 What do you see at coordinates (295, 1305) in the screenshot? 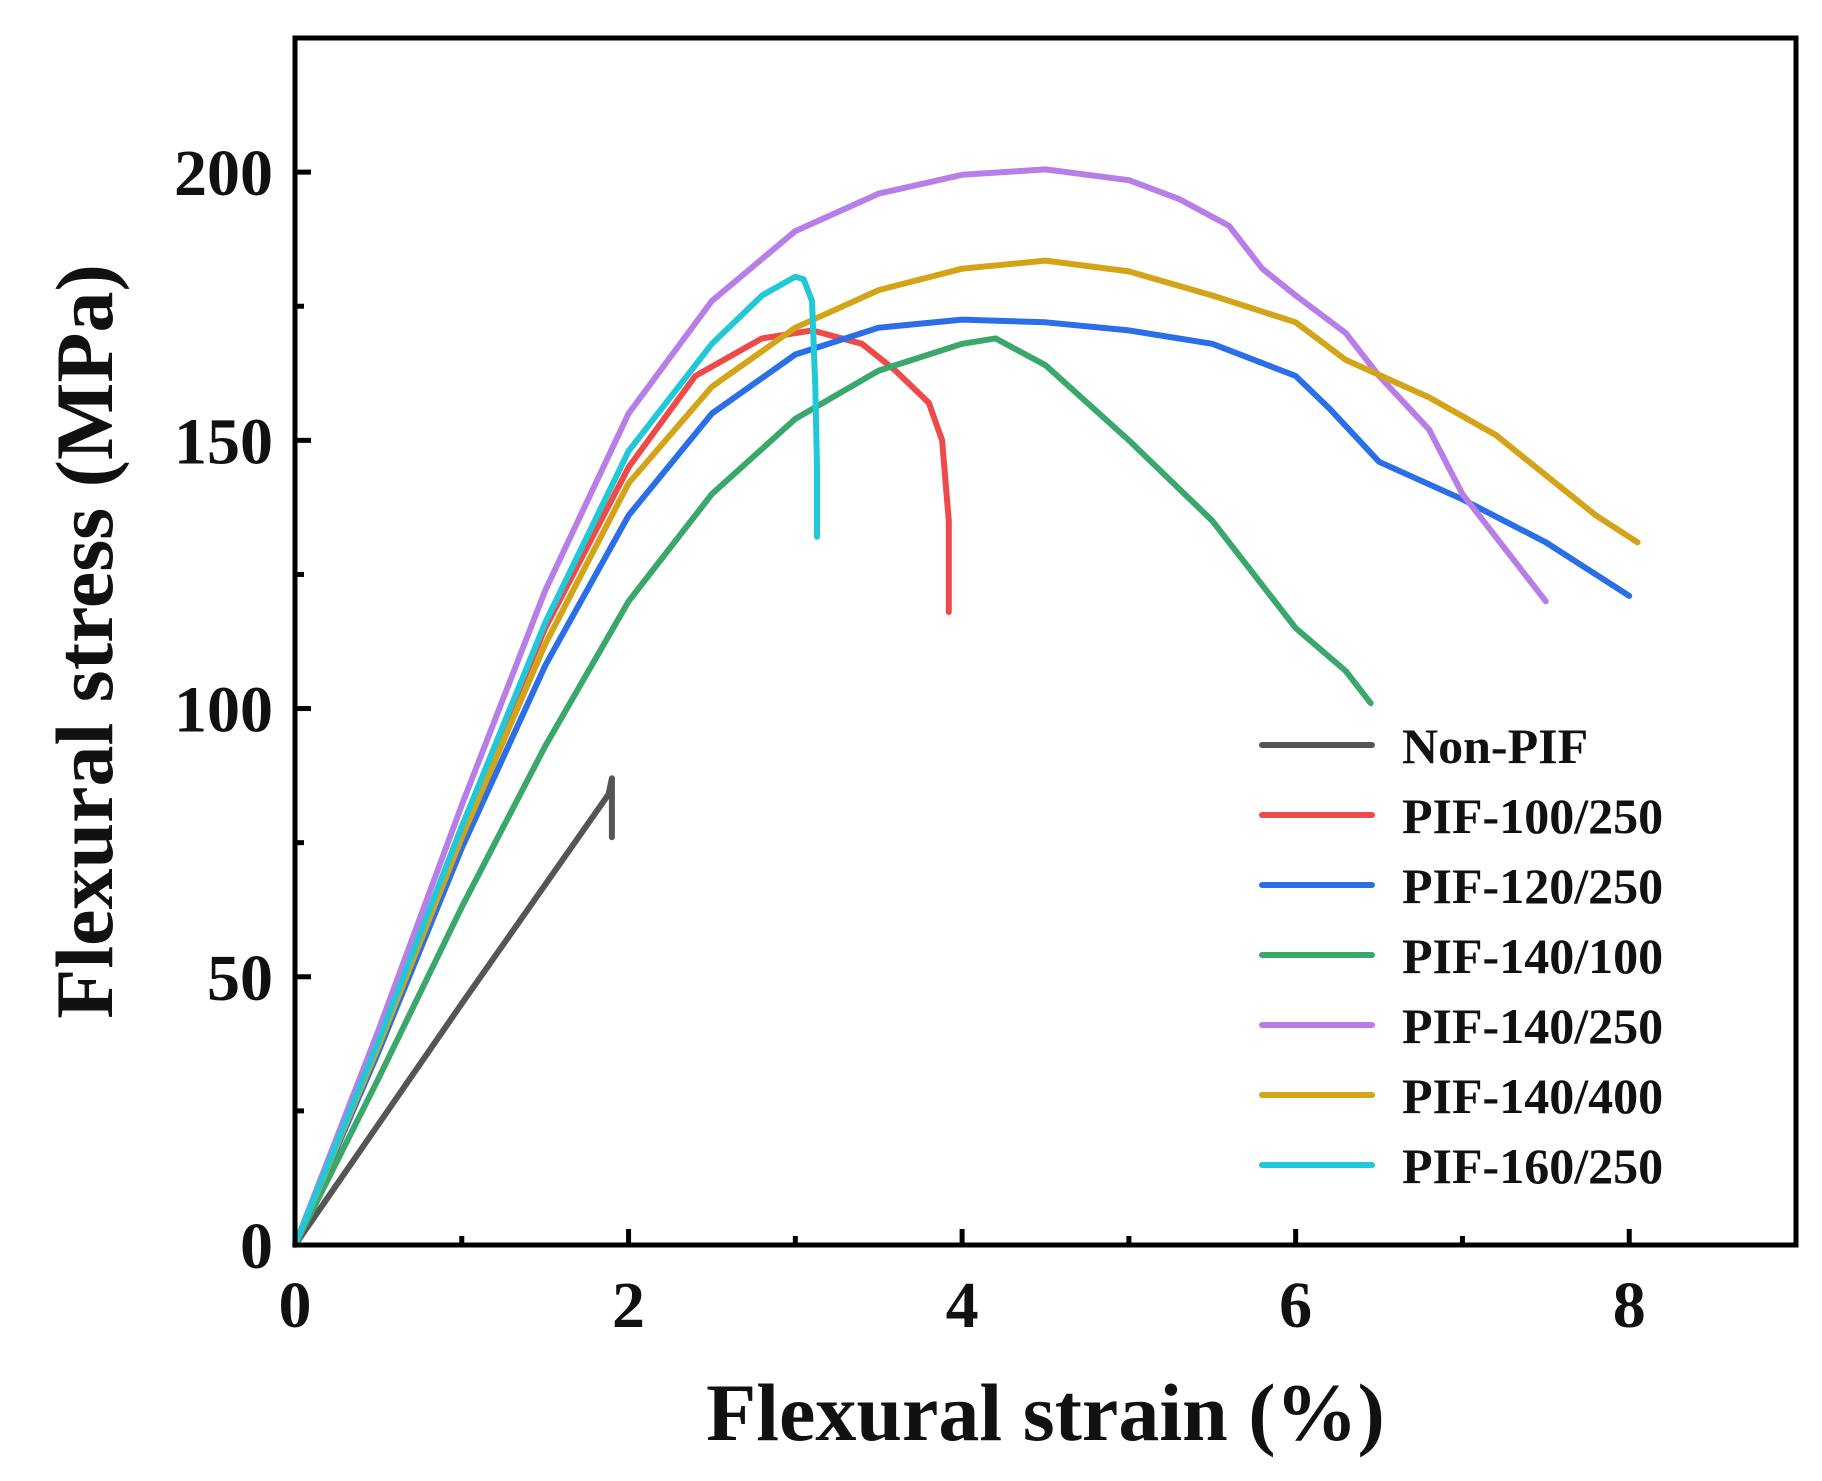
I see `x-tick-label: 0` at bounding box center [295, 1305].